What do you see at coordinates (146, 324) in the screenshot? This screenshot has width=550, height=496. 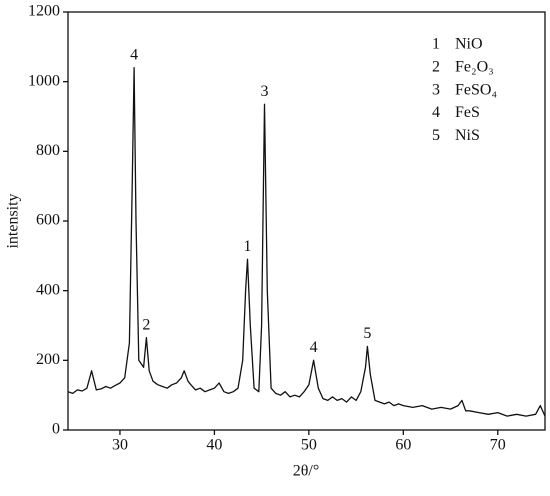 I see `peak-label: 2` at bounding box center [146, 324].